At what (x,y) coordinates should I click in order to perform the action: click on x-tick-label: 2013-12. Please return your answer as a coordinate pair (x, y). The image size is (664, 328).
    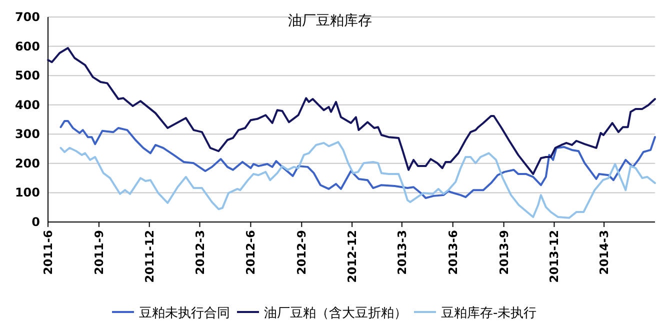
    Looking at the image, I should click on (554, 256).